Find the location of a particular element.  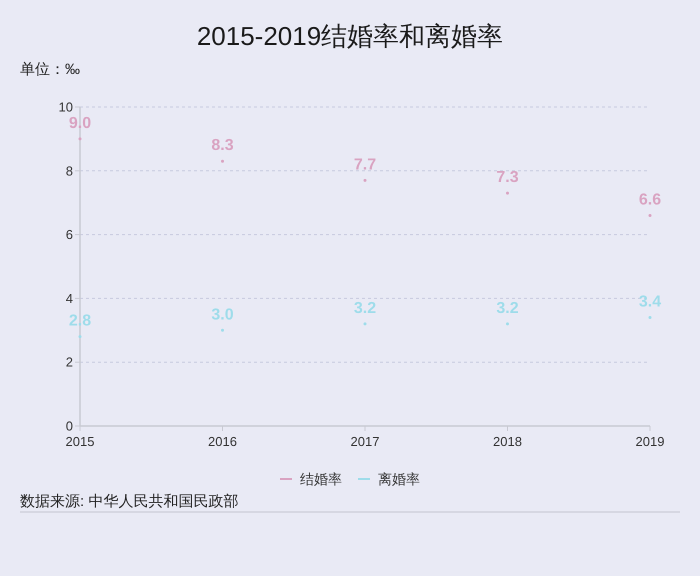

xtick: 2015 is located at coordinates (80, 441).